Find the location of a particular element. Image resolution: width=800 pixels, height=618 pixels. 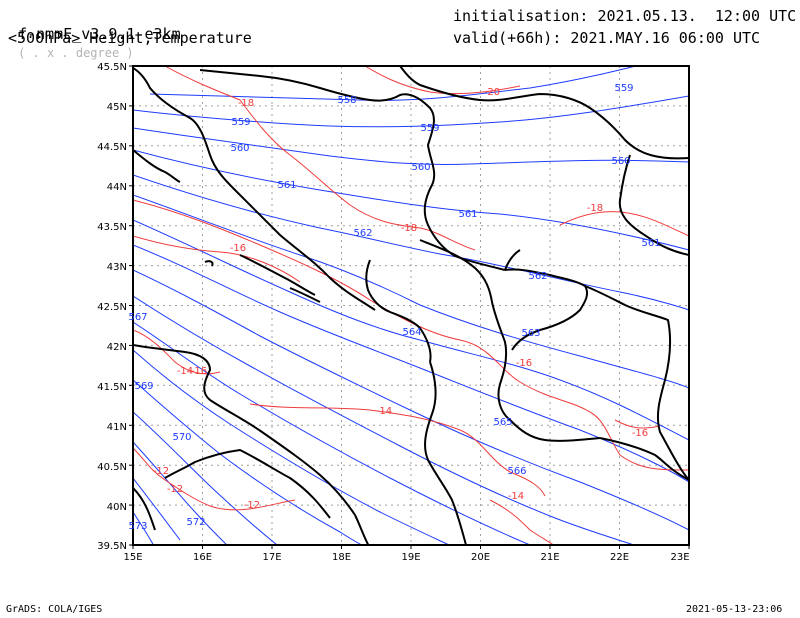

height-label: 572 is located at coordinates (195, 522).